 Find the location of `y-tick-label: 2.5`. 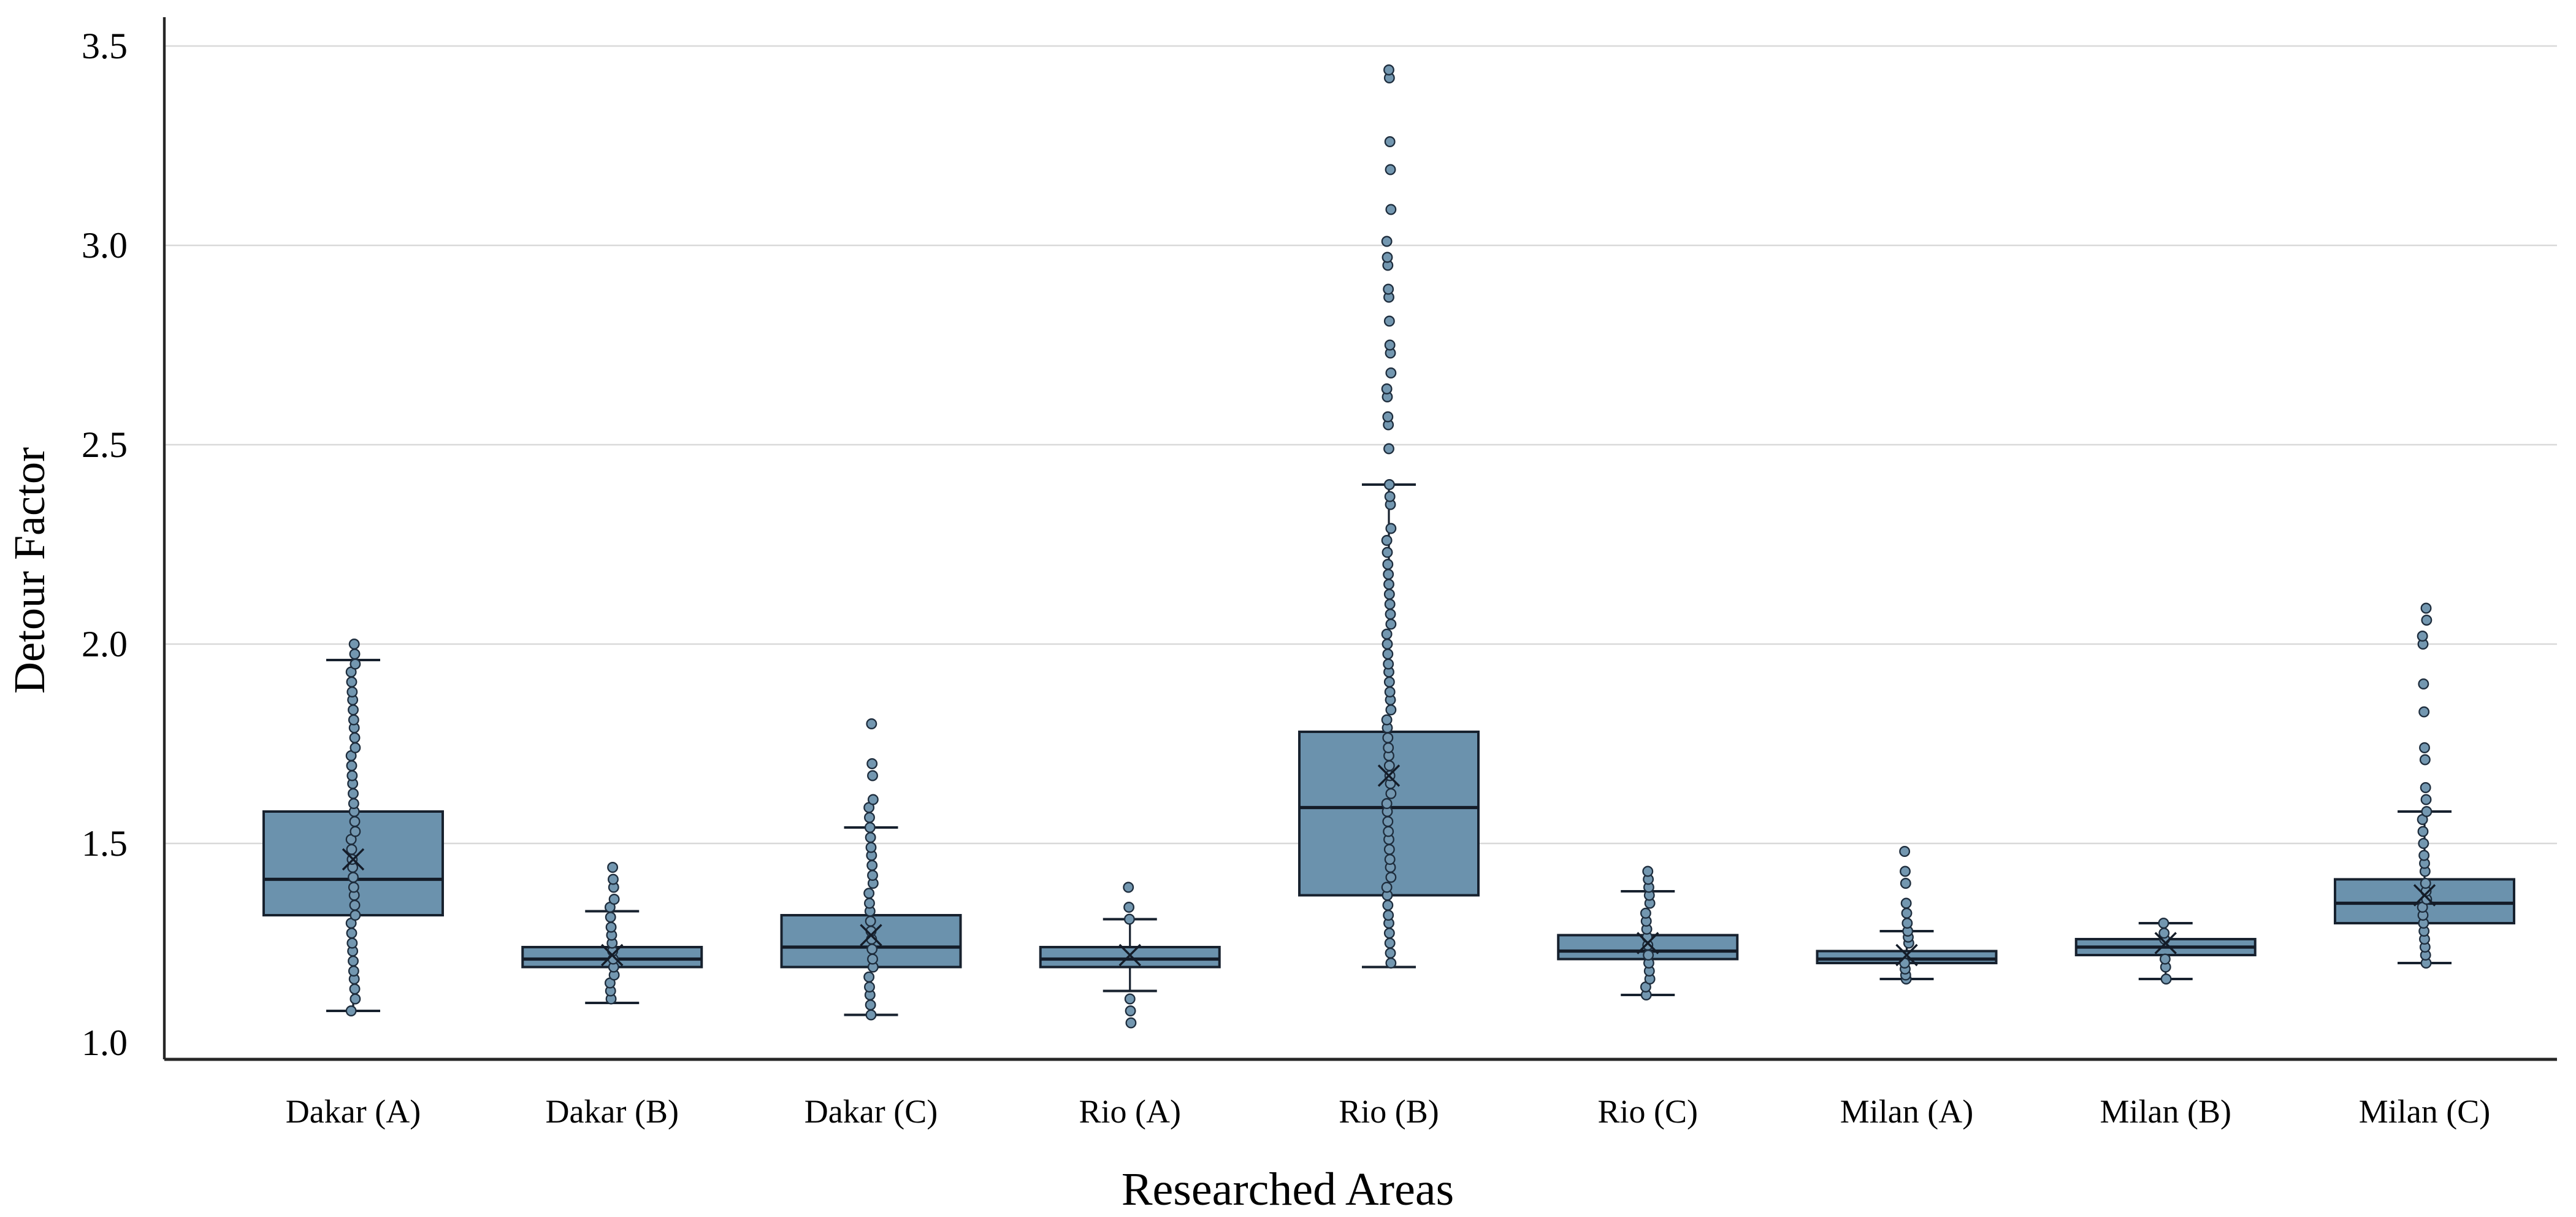

y-tick-label: 2.5 is located at coordinates (105, 445).